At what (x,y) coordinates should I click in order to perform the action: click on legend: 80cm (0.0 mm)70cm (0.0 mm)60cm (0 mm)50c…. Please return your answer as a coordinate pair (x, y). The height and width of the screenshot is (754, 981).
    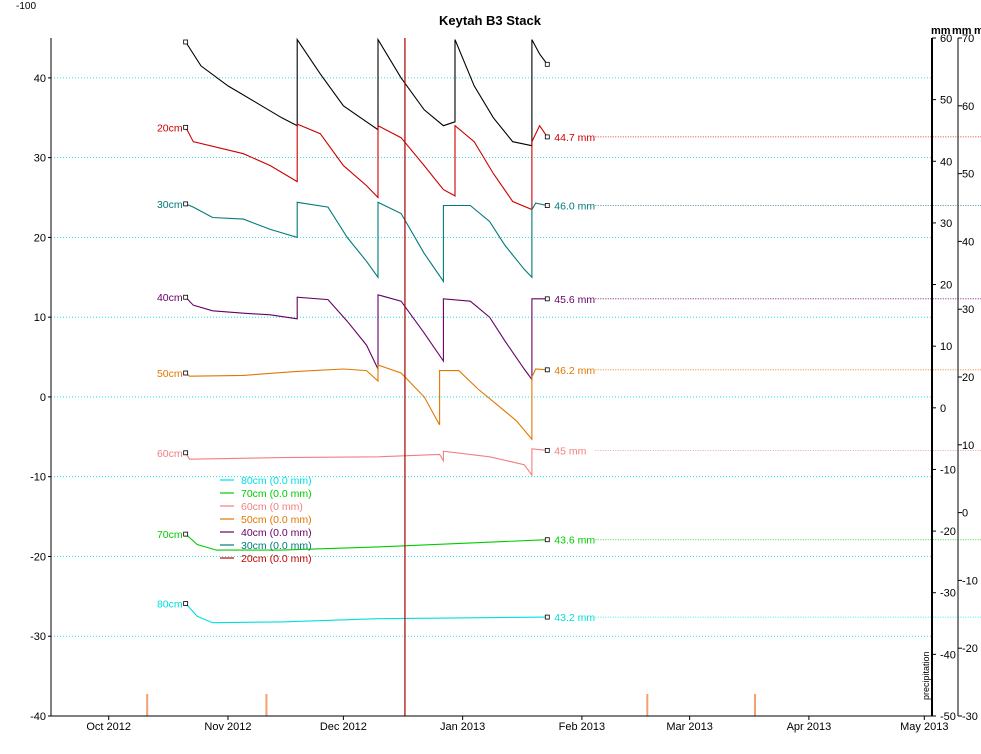
    Looking at the image, I should click on (266, 520).